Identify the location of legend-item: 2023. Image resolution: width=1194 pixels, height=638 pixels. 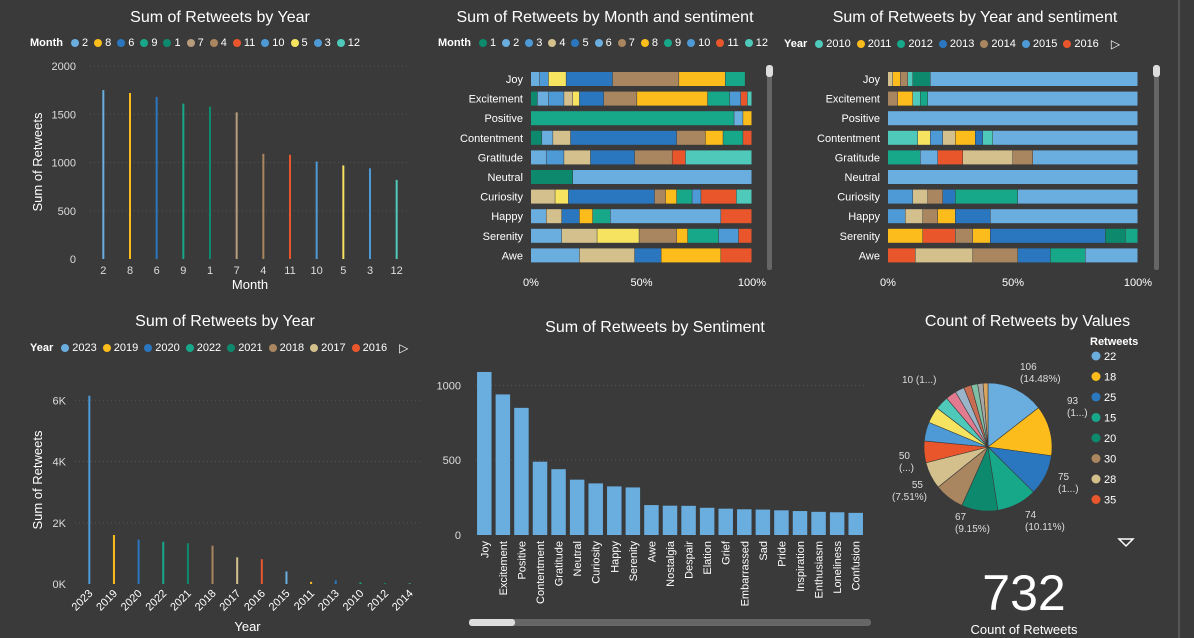
(79, 348).